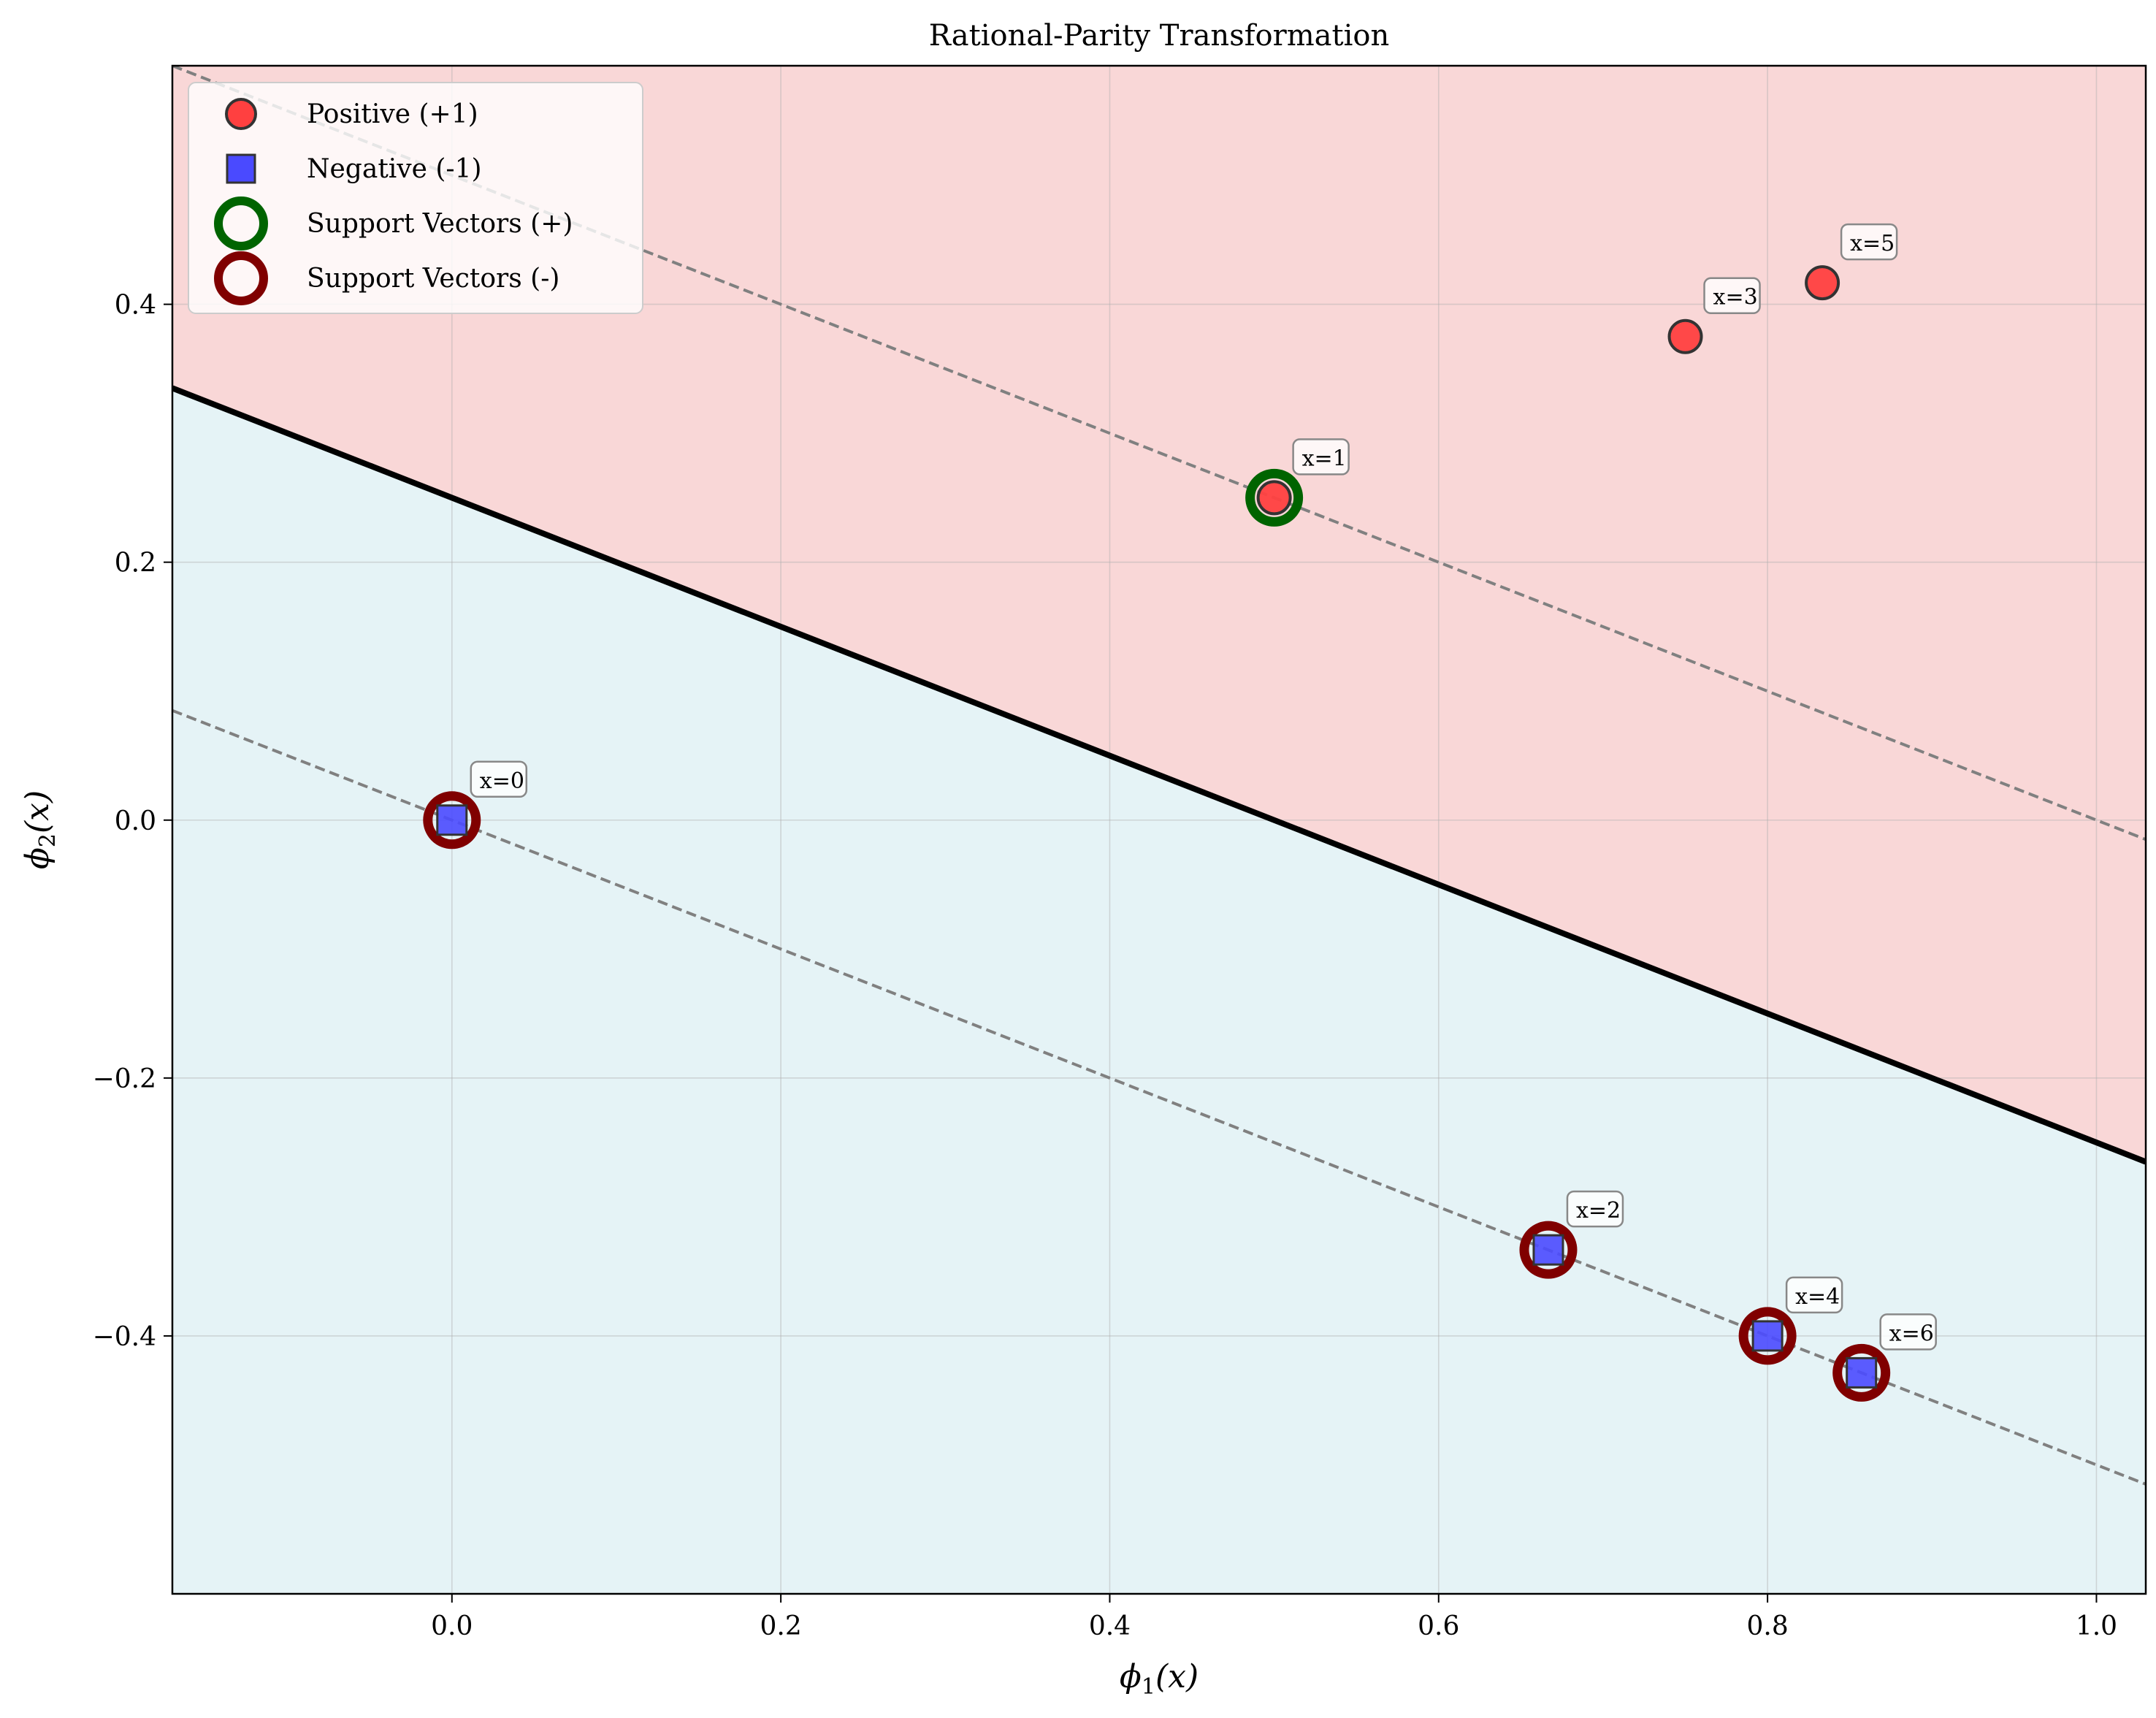  Describe the element at coordinates (1149, 1687) in the screenshot. I see `x-axis-label-sub: 1` at that location.